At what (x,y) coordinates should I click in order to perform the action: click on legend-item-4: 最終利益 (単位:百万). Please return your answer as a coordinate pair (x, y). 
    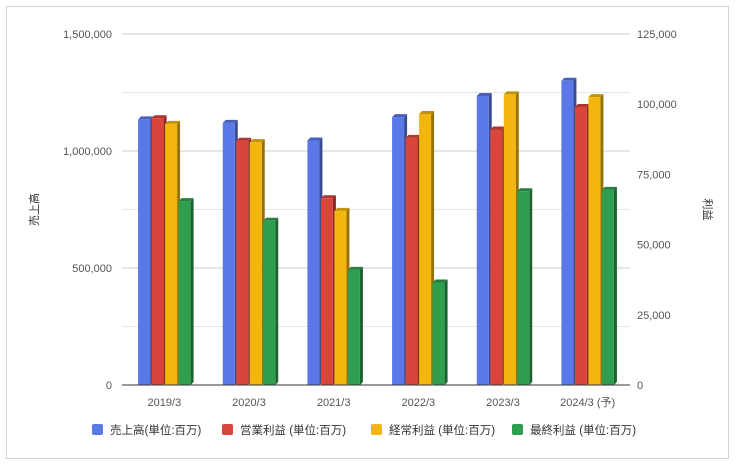
    Looking at the image, I should click on (574, 430).